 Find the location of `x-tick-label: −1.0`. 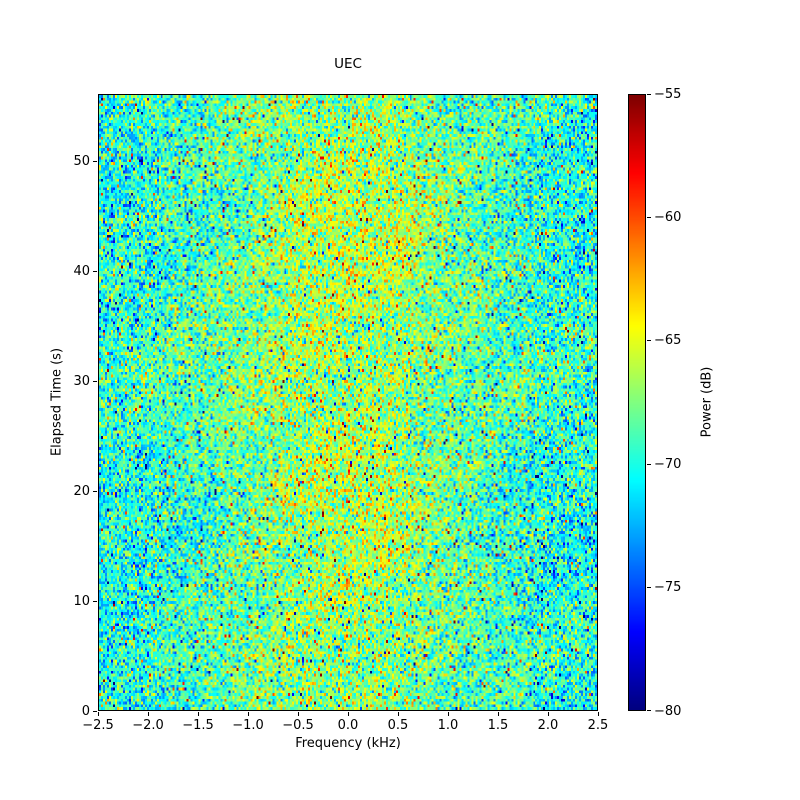

x-tick-label: −1.0 is located at coordinates (248, 725).